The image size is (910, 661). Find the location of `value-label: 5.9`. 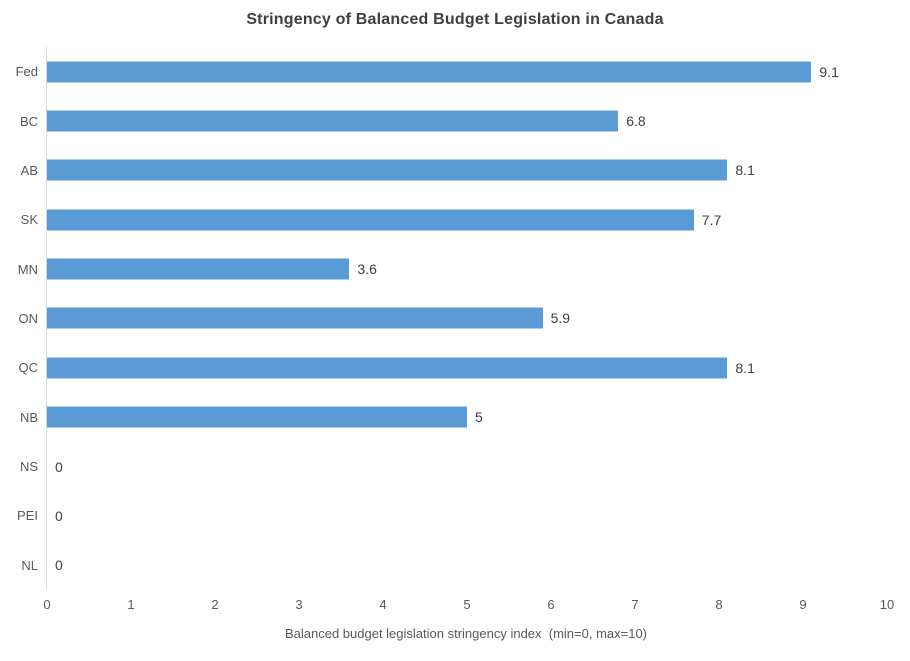

value-label: 5.9 is located at coordinates (560, 318).